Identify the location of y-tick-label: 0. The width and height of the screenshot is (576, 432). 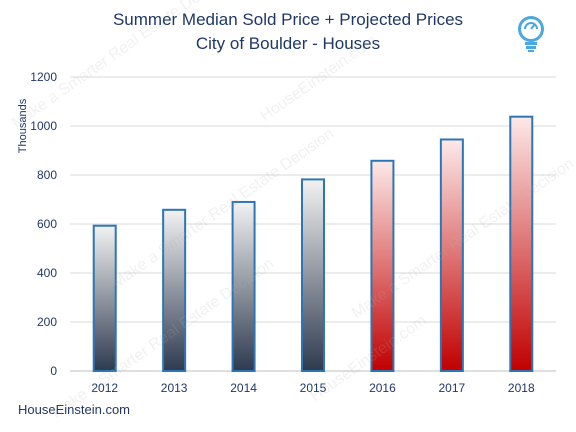
(53, 371).